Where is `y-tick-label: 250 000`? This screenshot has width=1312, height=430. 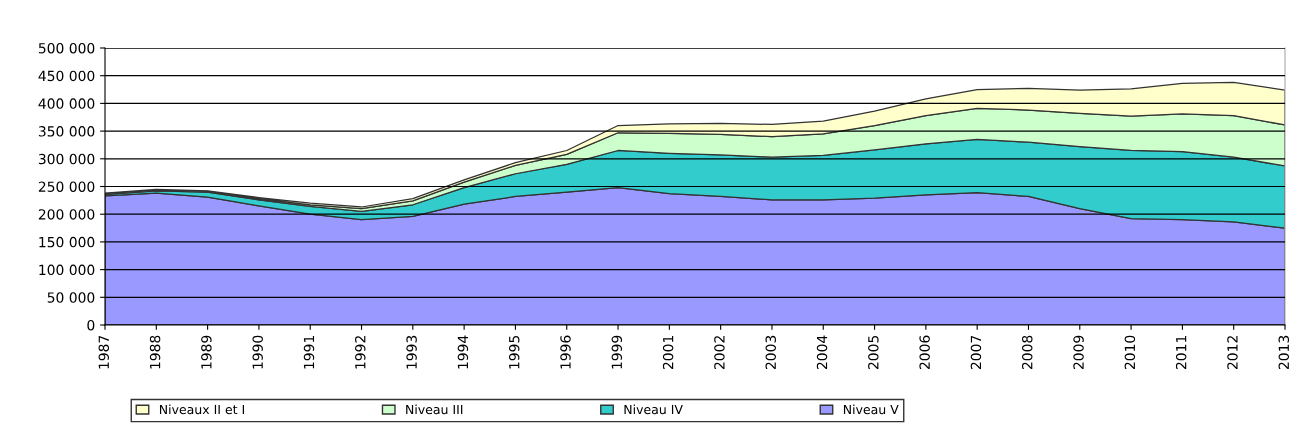 y-tick-label: 250 000 is located at coordinates (66, 186).